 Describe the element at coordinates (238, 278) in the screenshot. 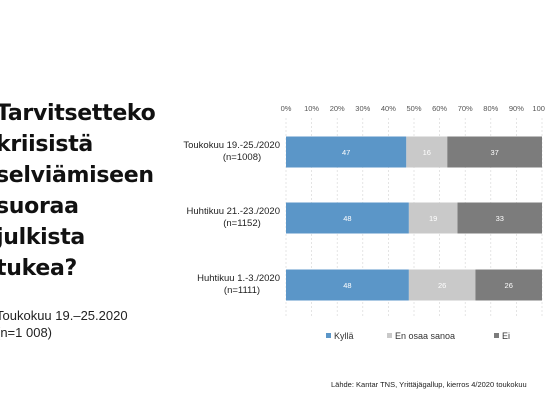

I see `category-label: Huhtikuu 1.-3./2020` at that location.